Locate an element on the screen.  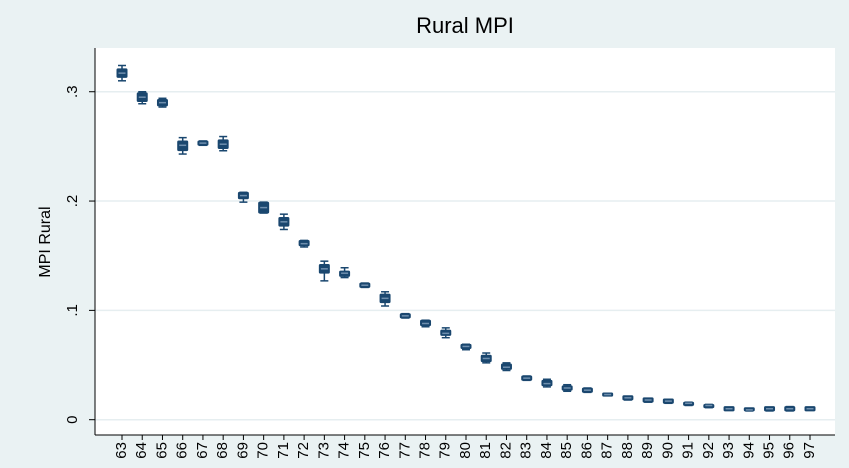
y-tick-label: .2 is located at coordinates (72, 201).